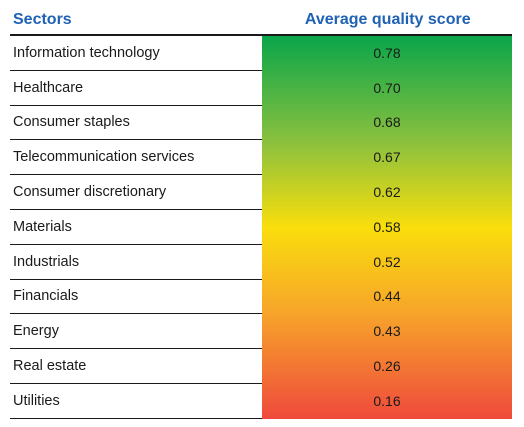 The height and width of the screenshot is (427, 524). I want to click on quality-score-value: 0.58, so click(387, 226).